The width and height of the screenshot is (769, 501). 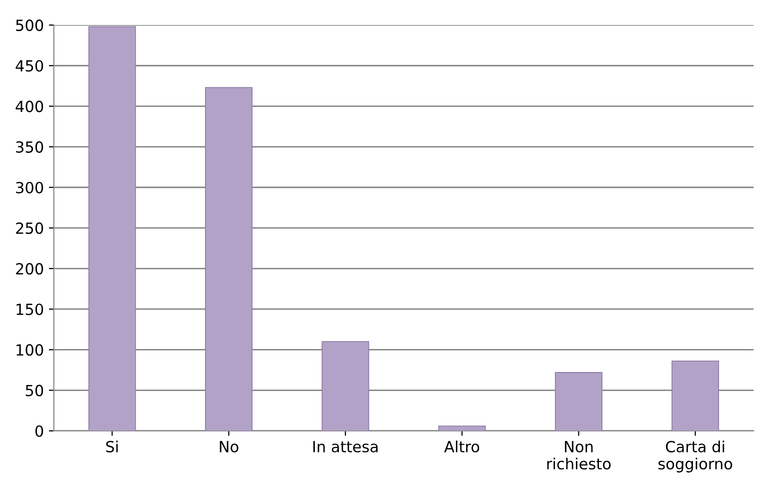 What do you see at coordinates (229, 446) in the screenshot?
I see `x-tick-label: No` at bounding box center [229, 446].